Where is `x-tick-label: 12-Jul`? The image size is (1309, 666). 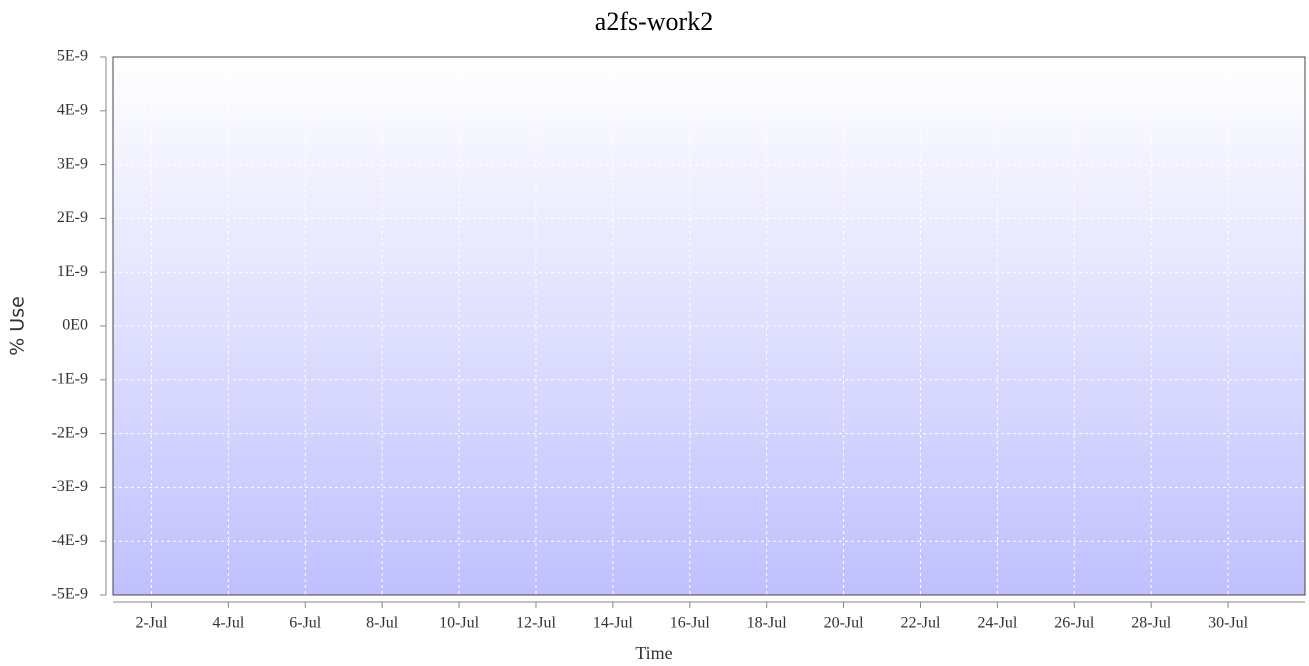 x-tick-label: 12-Jul is located at coordinates (536, 623).